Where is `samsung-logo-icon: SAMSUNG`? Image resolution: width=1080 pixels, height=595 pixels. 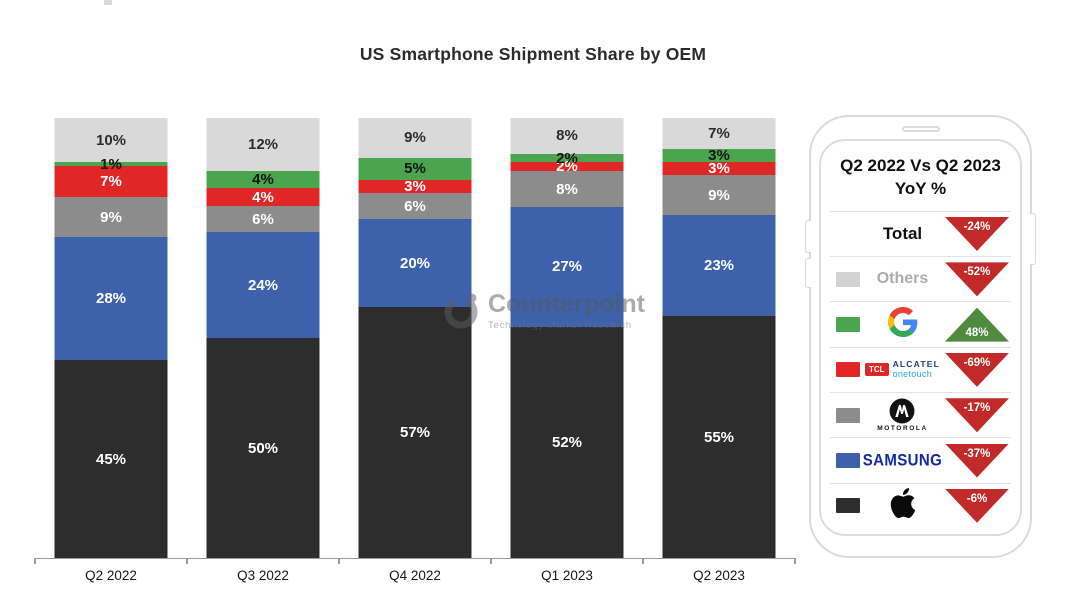
samsung-logo-icon: SAMSUNG is located at coordinates (902, 460).